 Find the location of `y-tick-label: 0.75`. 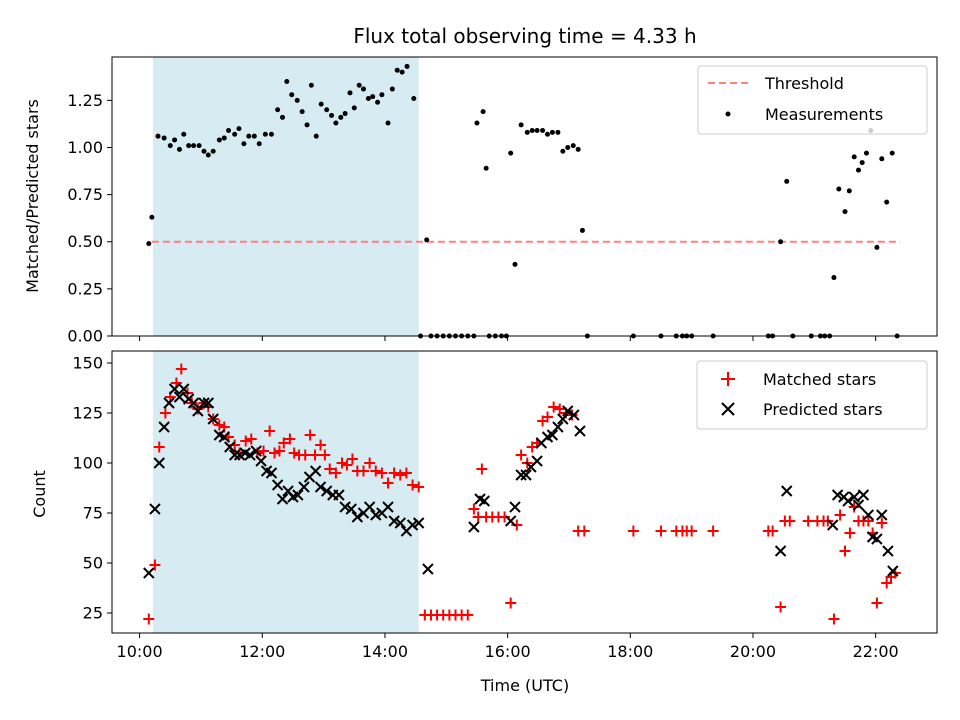

y-tick-label: 0.75 is located at coordinates (85, 194).